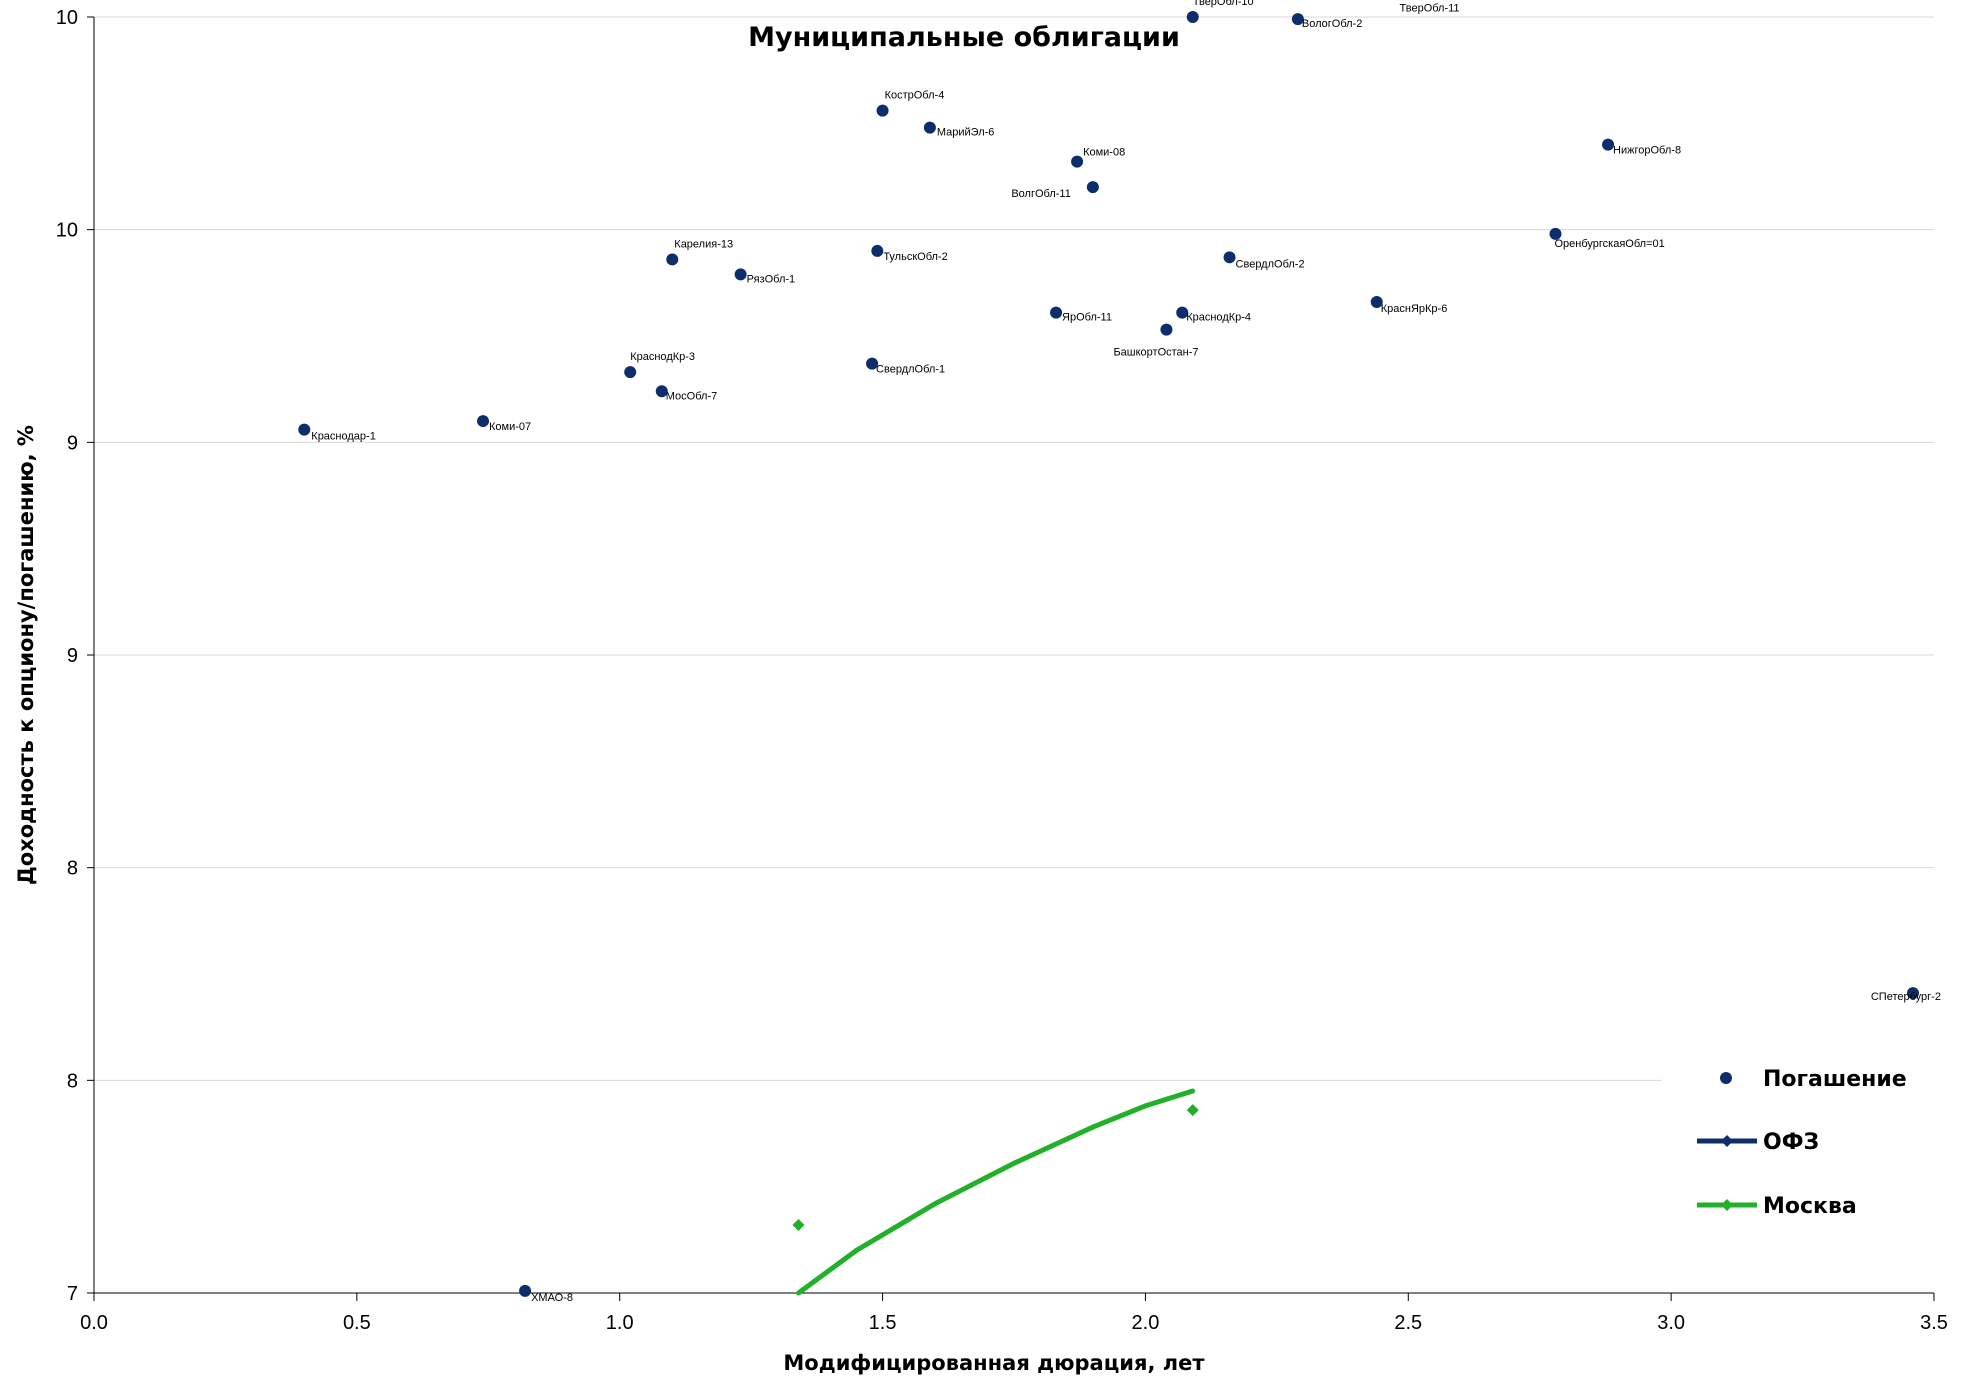 This screenshot has width=1963, height=1376. I want to click on legend-marker-ofz, so click(1727, 1141).